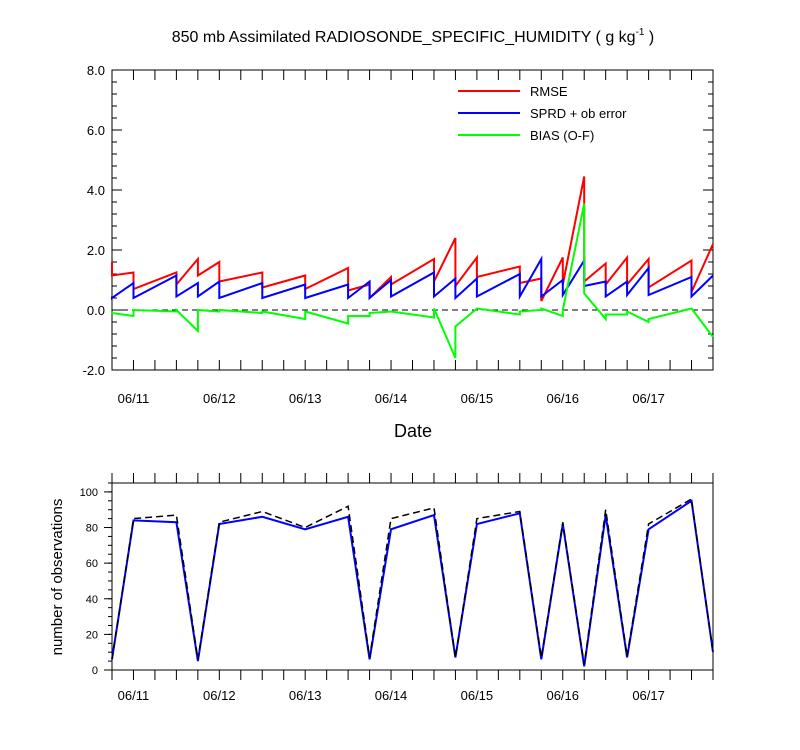 The image size is (800, 750). I want to click on x-axis-label: Date, so click(413, 431).